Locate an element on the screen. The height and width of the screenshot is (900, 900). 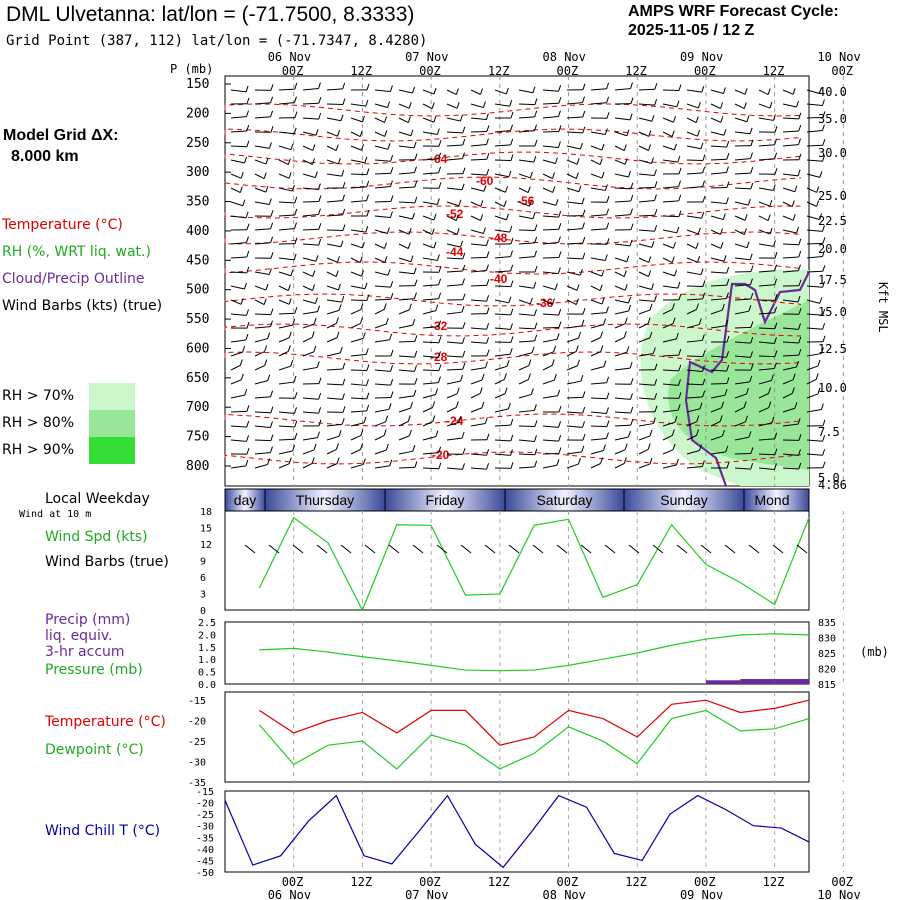
top-hour-label: 12Z is located at coordinates (499, 71).